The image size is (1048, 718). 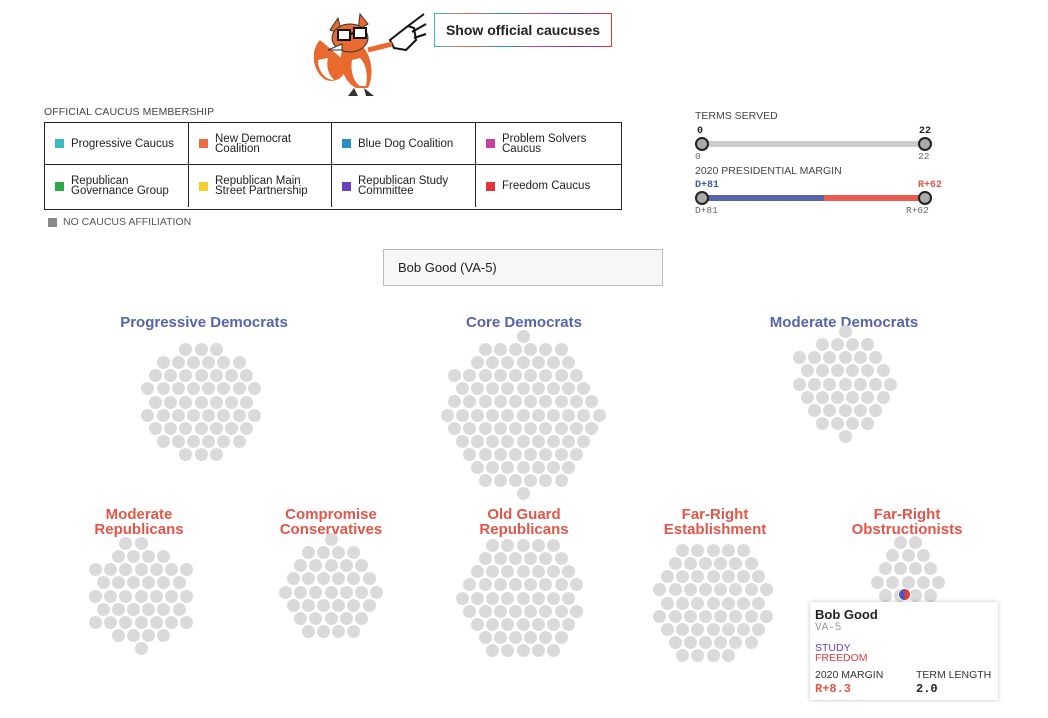 I want to click on margin-slider-track, so click(x=813, y=198).